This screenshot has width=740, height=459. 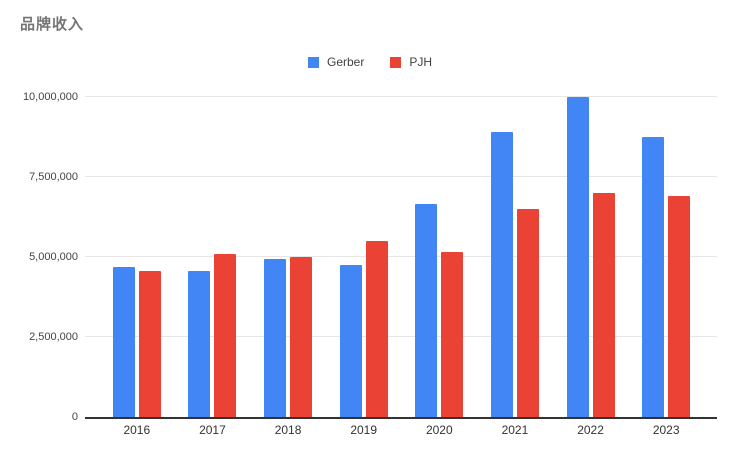 What do you see at coordinates (439, 430) in the screenshot?
I see `x-tick-label-2020: 2020` at bounding box center [439, 430].